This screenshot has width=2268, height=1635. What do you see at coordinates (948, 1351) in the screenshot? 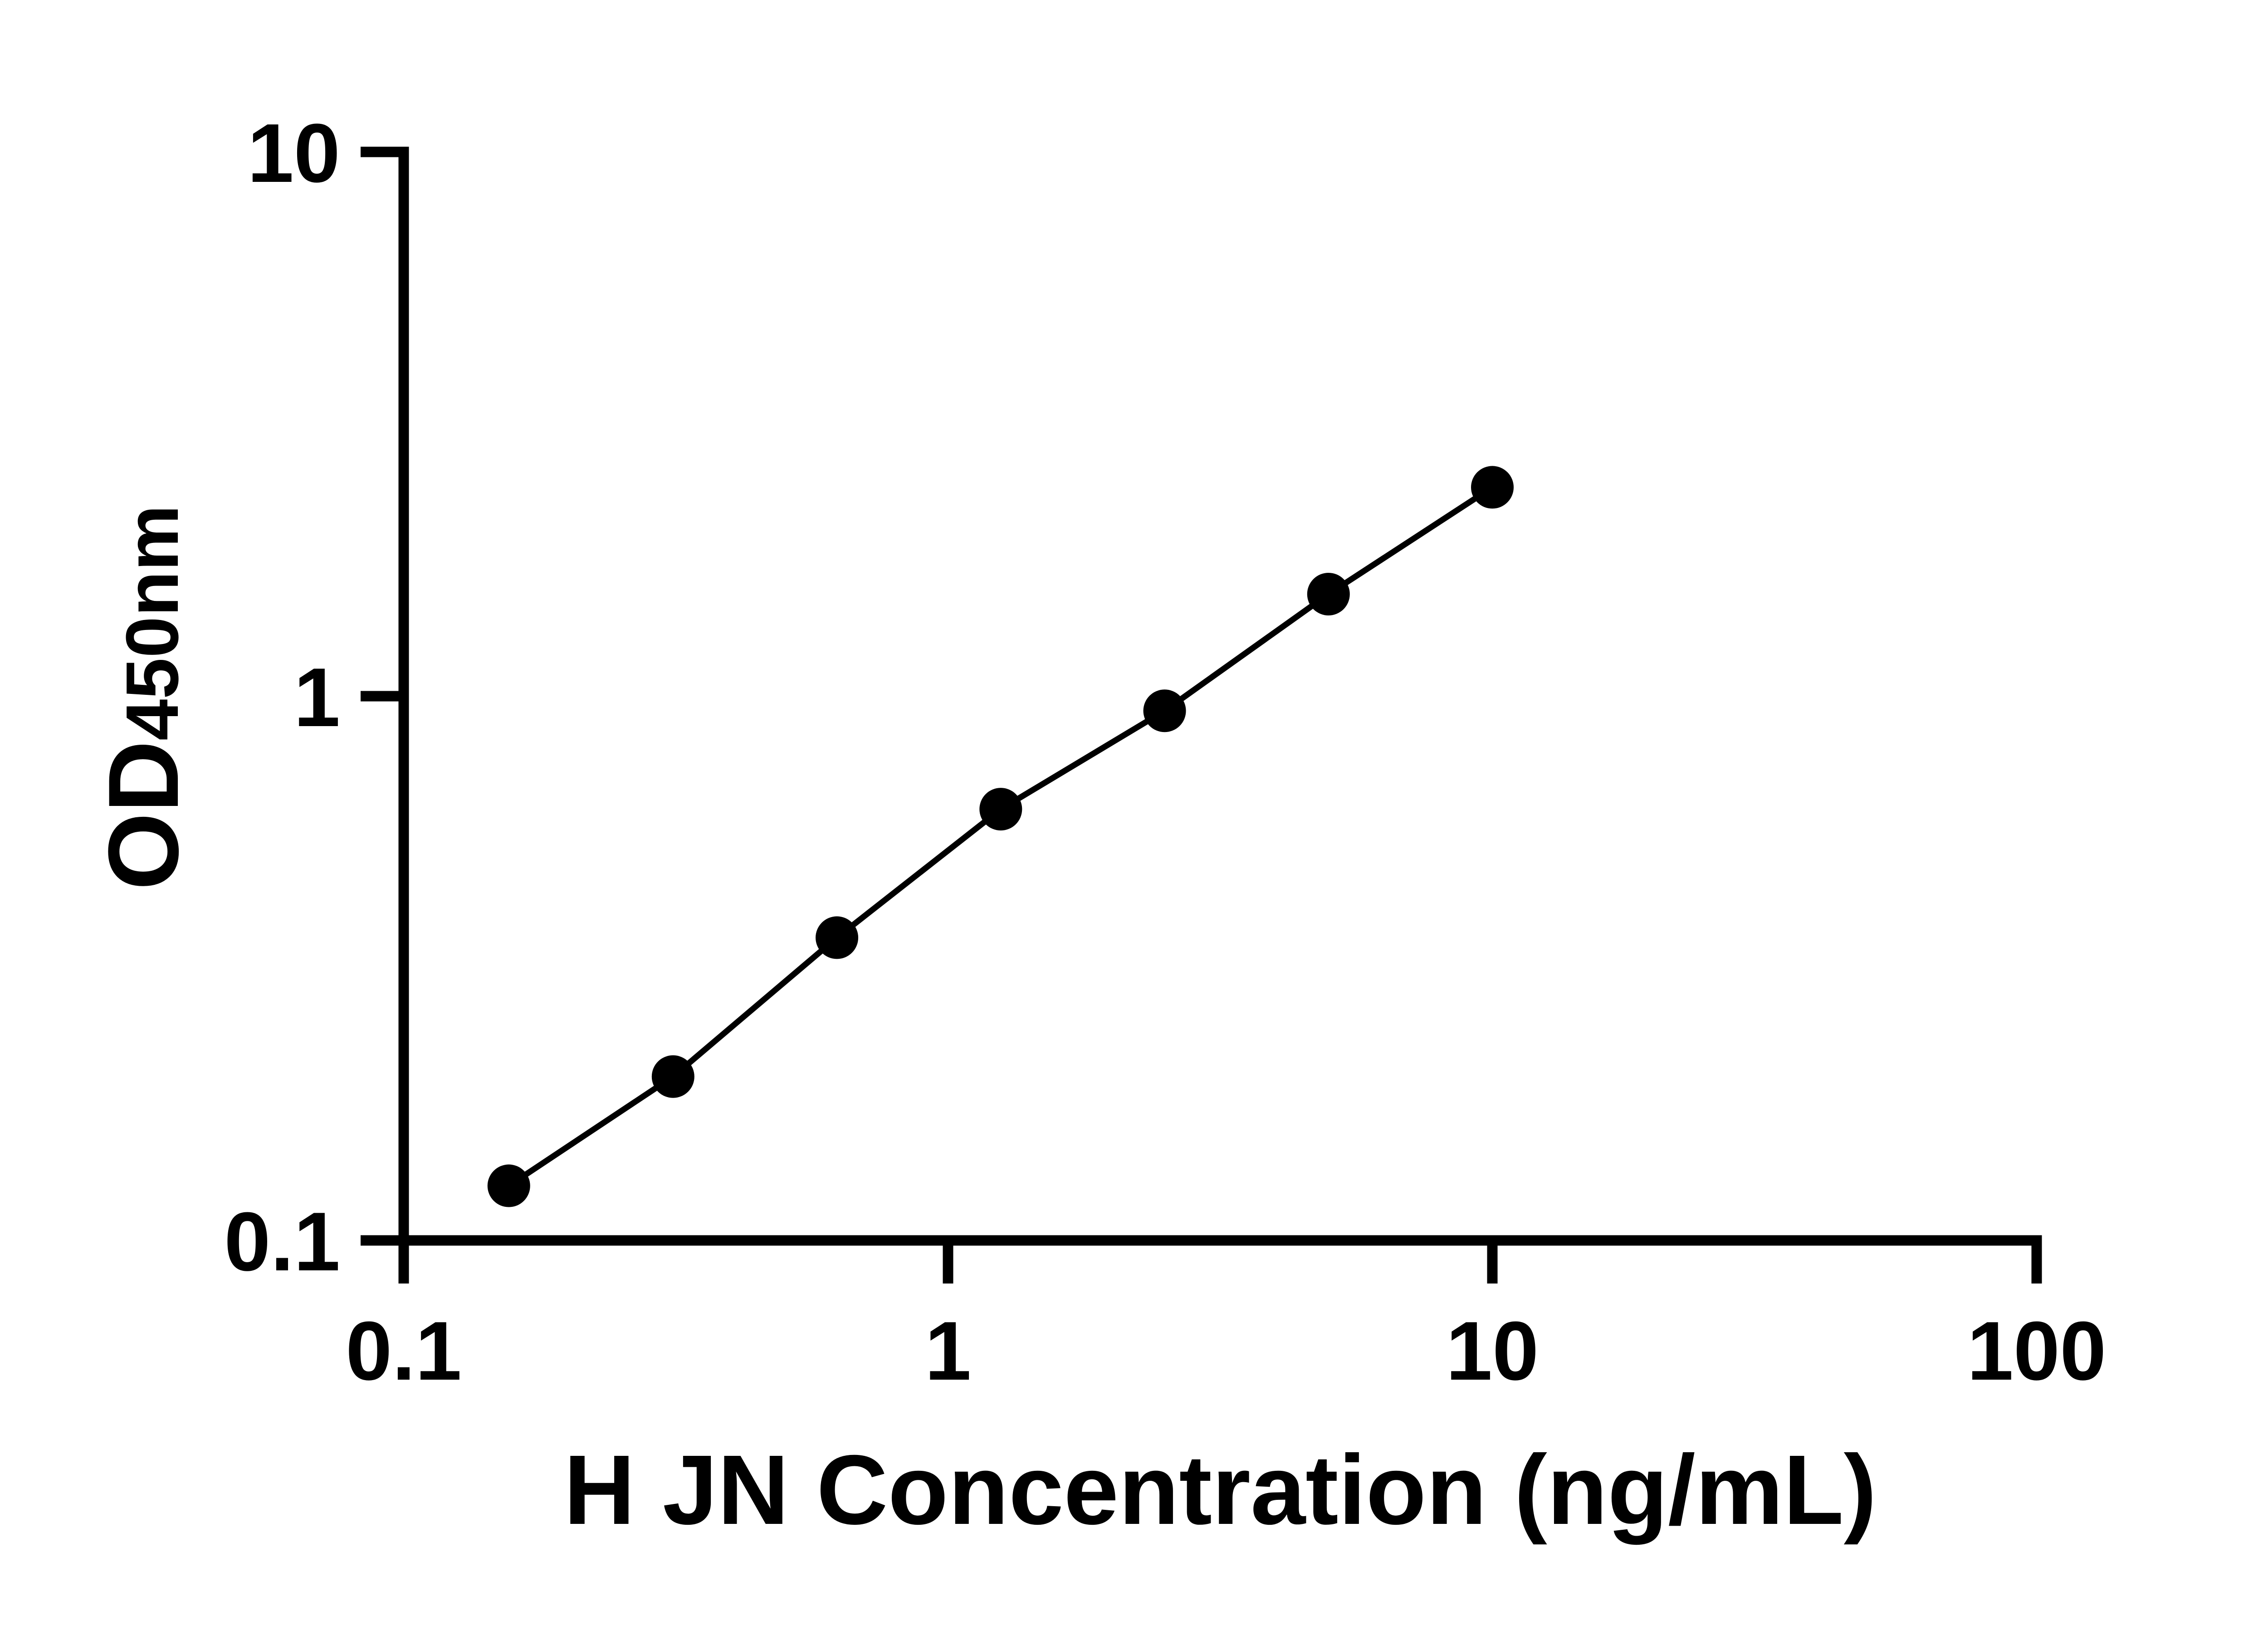
I see `x-tick-label: 1` at bounding box center [948, 1351].